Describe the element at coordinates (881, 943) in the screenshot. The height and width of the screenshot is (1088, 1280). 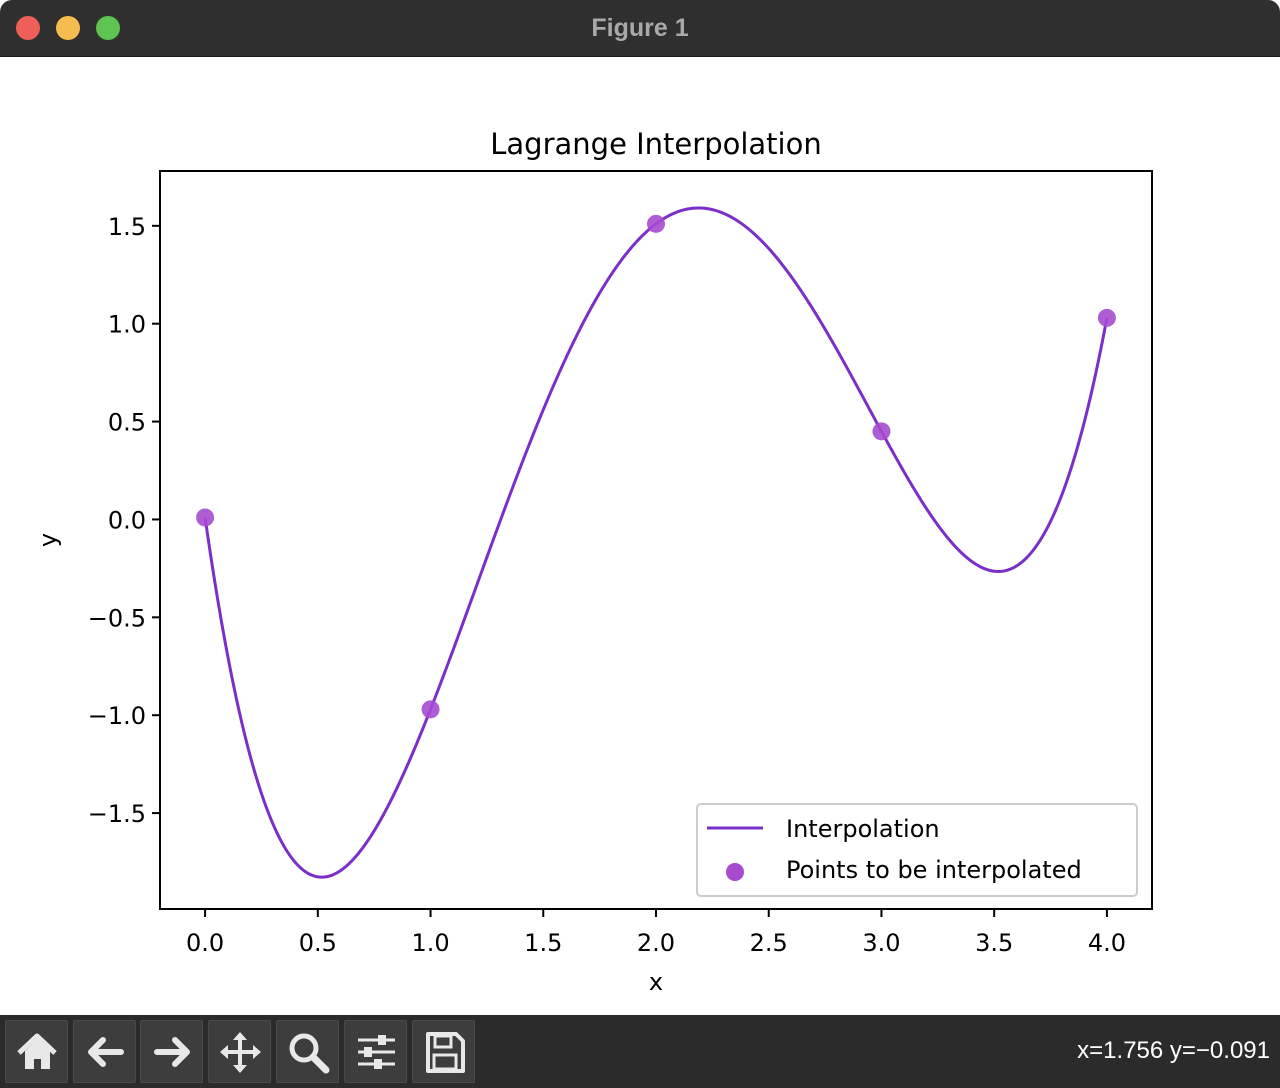
I see `x-tick-label: 3.0` at that location.